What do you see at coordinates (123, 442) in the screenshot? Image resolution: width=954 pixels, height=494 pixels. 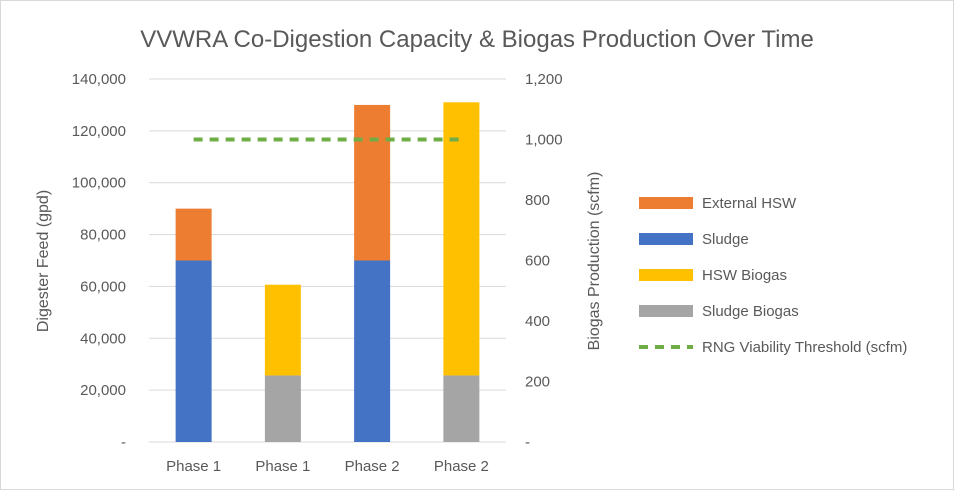 I see `left-tick-label: -` at bounding box center [123, 442].